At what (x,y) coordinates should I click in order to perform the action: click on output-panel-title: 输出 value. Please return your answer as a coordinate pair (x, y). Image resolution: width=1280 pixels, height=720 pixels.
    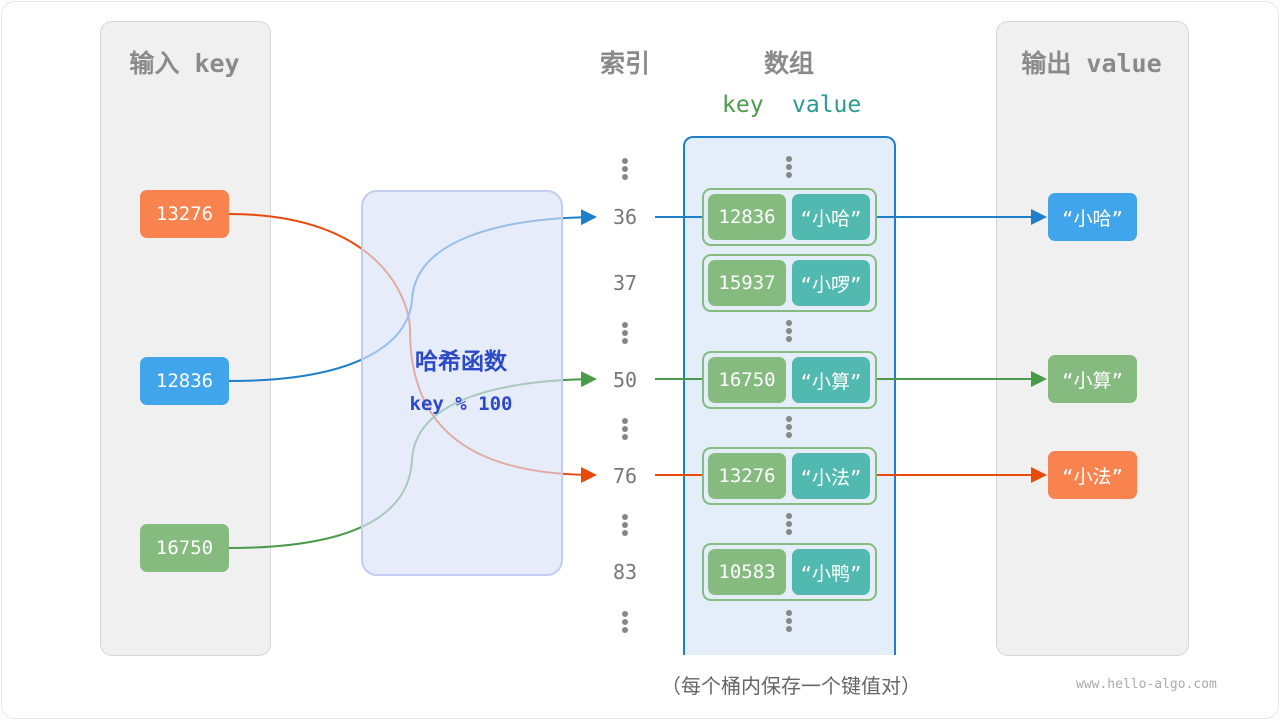
    Looking at the image, I should click on (1091, 63).